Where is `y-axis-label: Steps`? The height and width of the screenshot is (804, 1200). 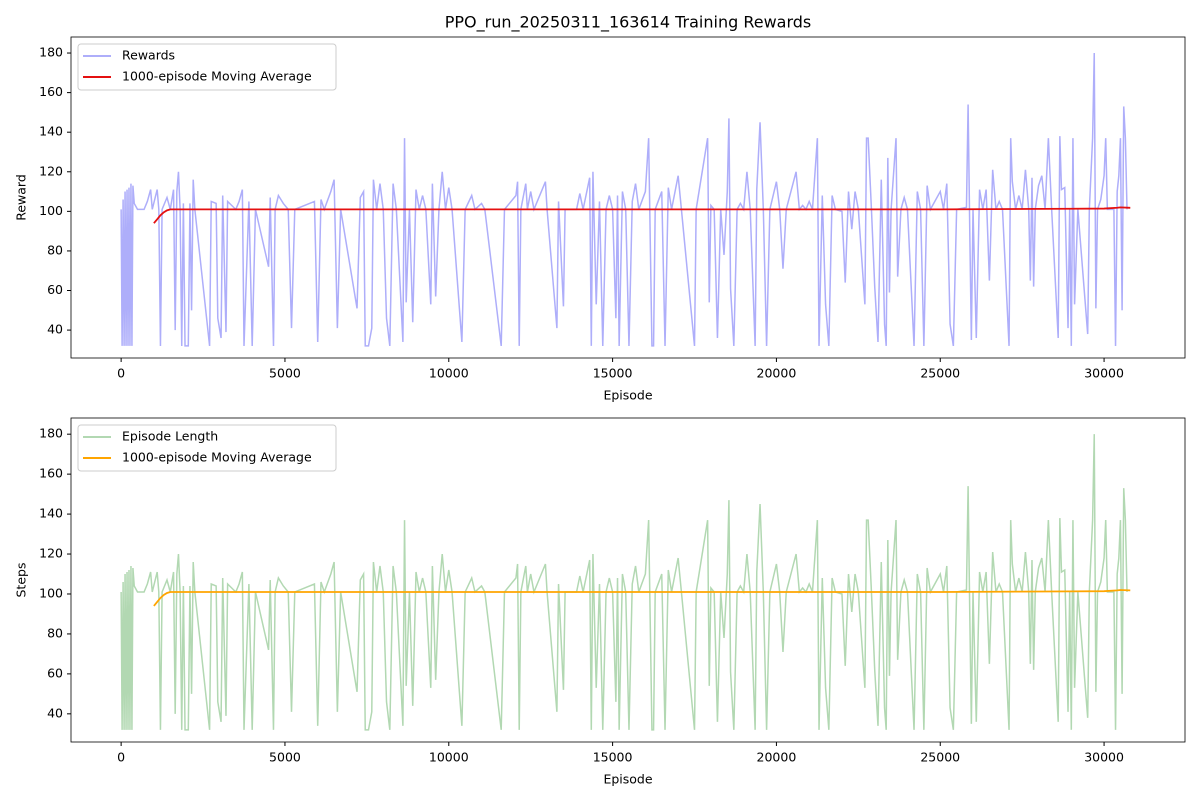
y-axis-label: Steps is located at coordinates (21, 580).